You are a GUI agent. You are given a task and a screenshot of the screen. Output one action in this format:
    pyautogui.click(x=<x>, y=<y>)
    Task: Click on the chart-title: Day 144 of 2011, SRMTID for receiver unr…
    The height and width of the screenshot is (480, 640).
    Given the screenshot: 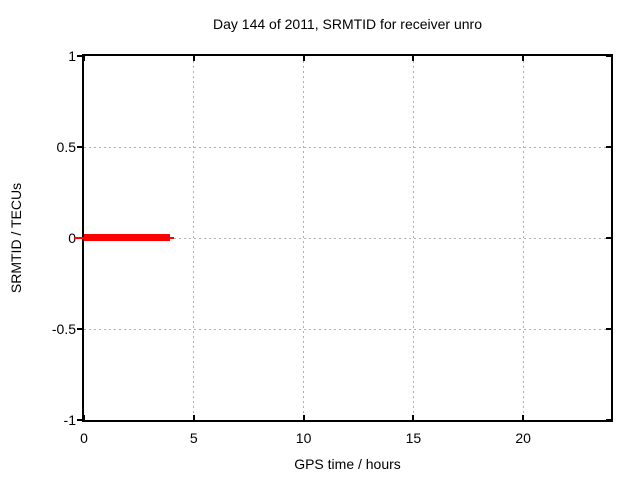 What is the action you would take?
    pyautogui.click(x=347, y=24)
    